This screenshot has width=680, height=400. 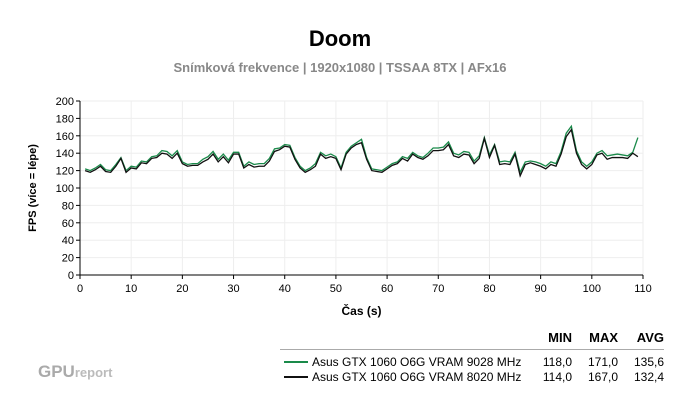 What do you see at coordinates (285, 289) in the screenshot?
I see `x-tick-label: 40` at bounding box center [285, 289].